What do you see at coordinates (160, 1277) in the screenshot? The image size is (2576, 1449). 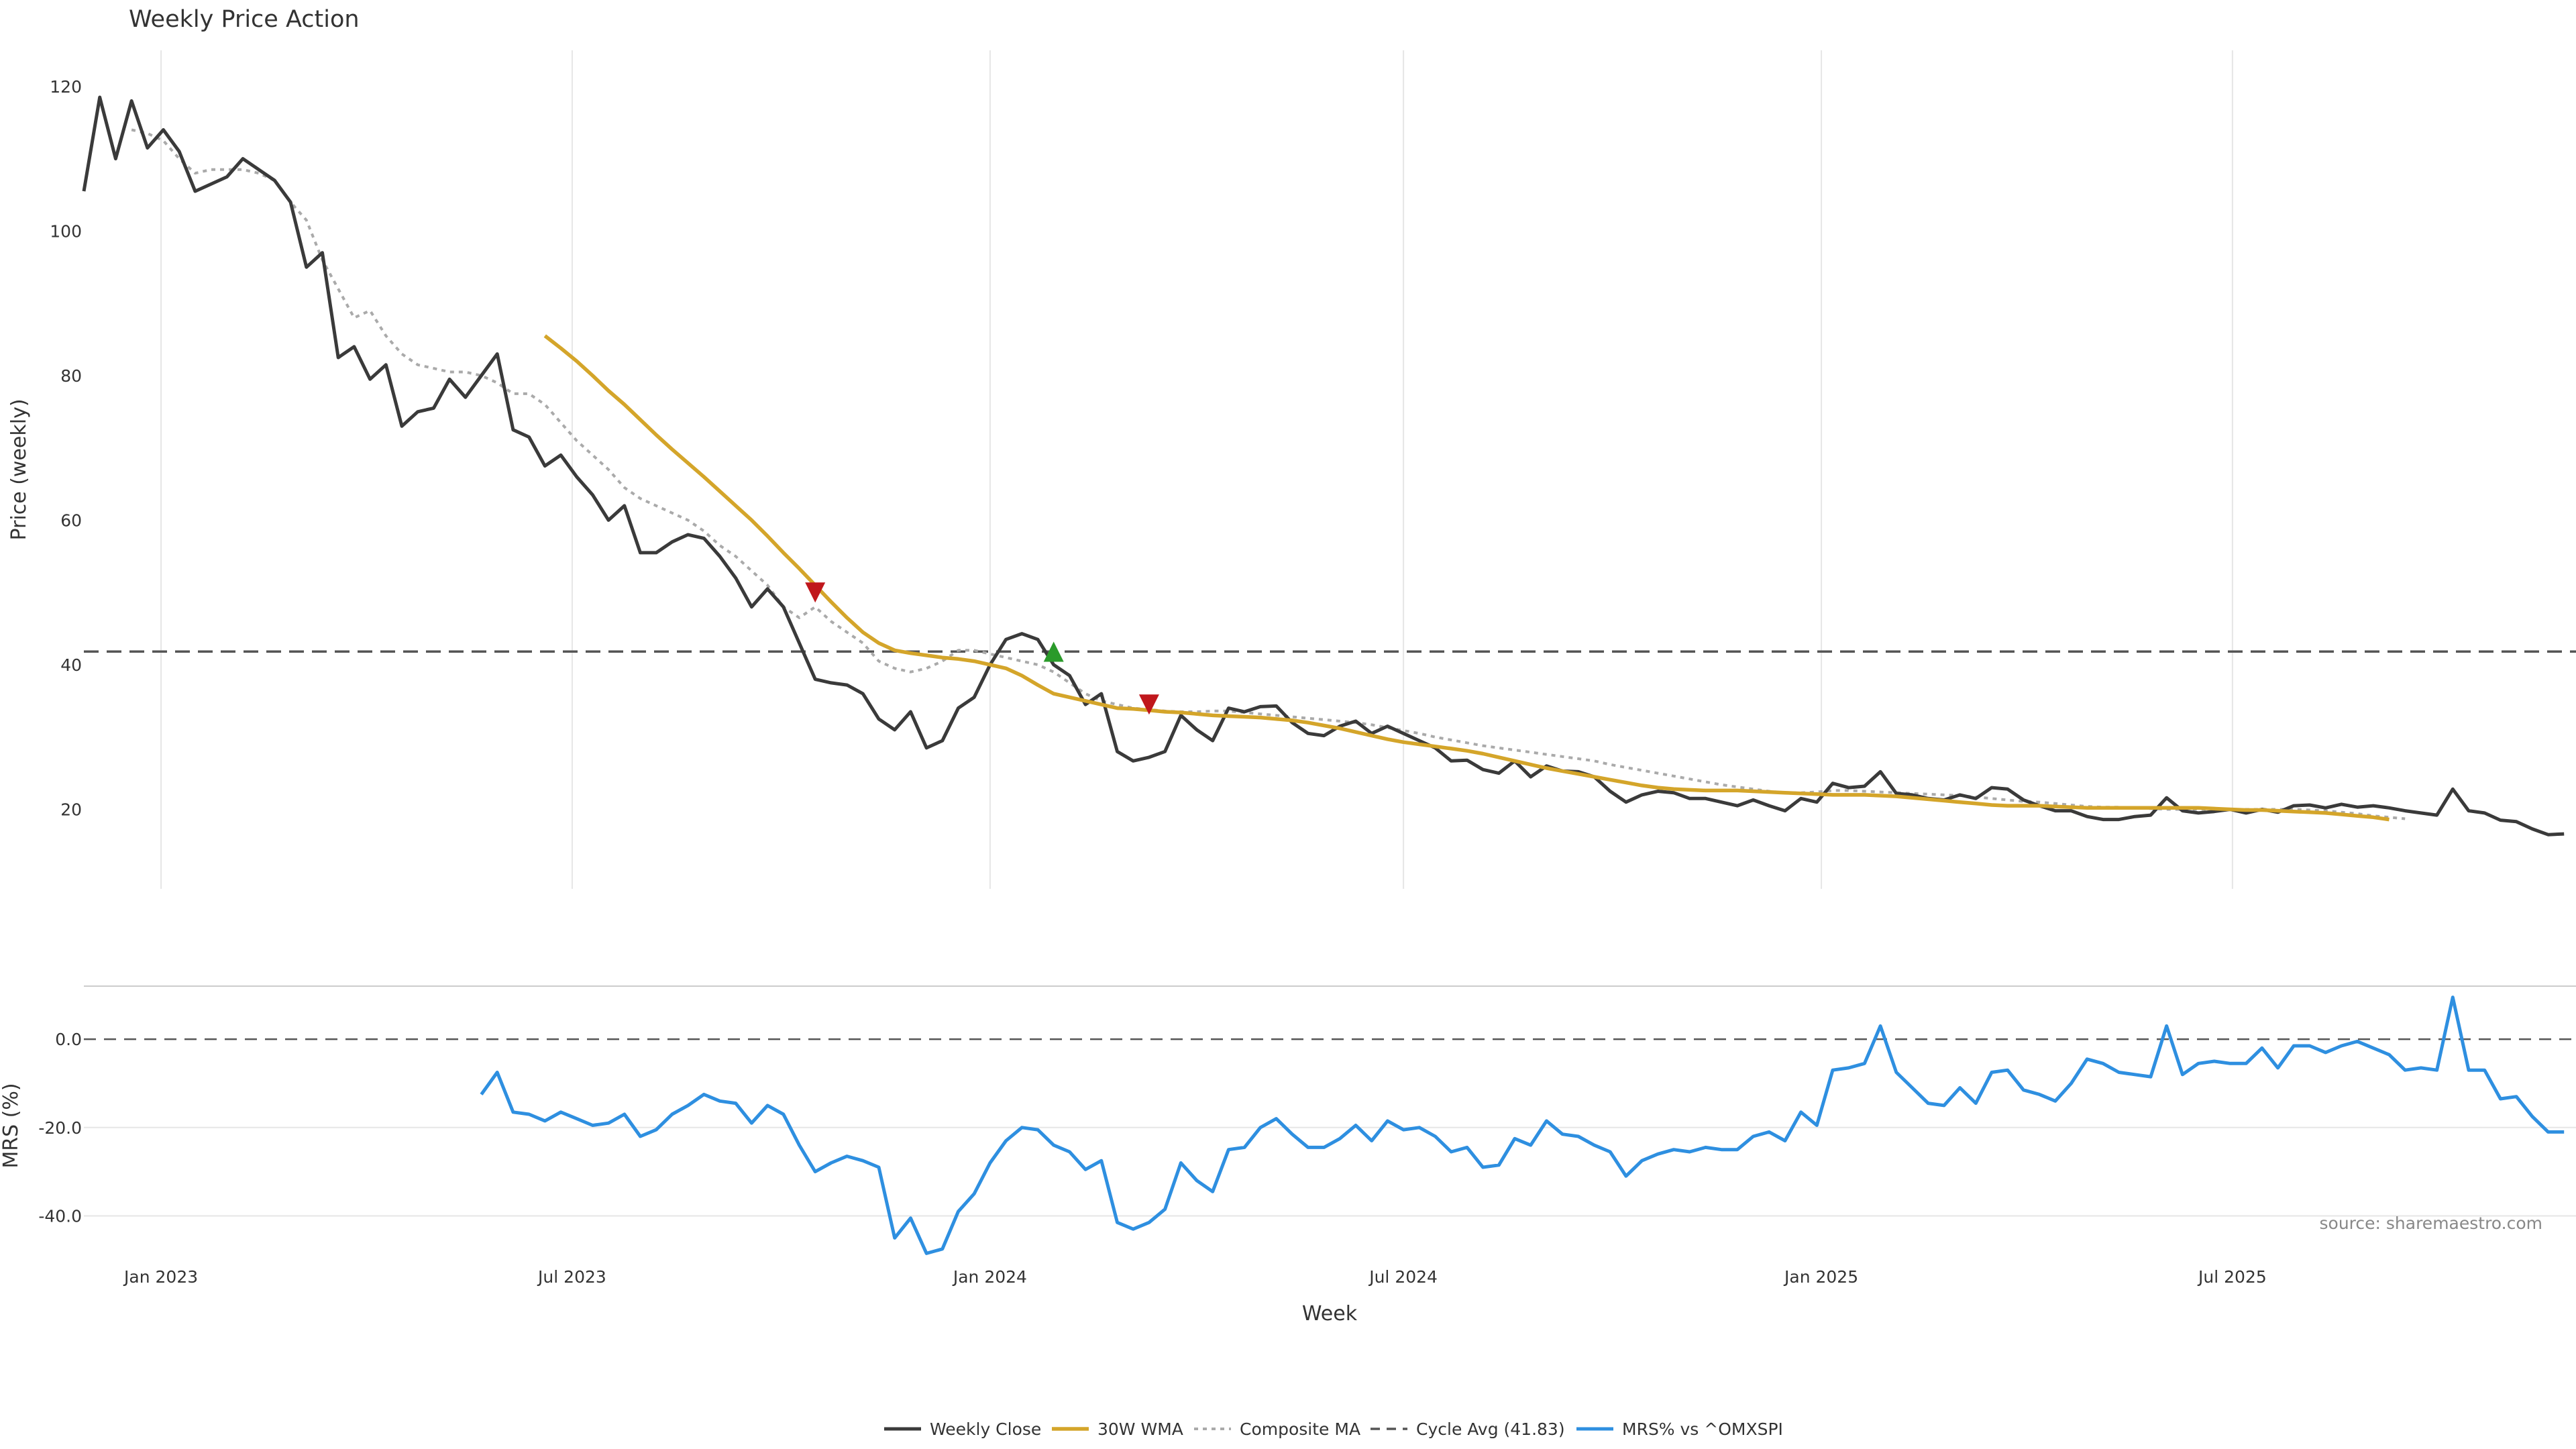 I see `x-tick-label: Jan 2023` at bounding box center [160, 1277].